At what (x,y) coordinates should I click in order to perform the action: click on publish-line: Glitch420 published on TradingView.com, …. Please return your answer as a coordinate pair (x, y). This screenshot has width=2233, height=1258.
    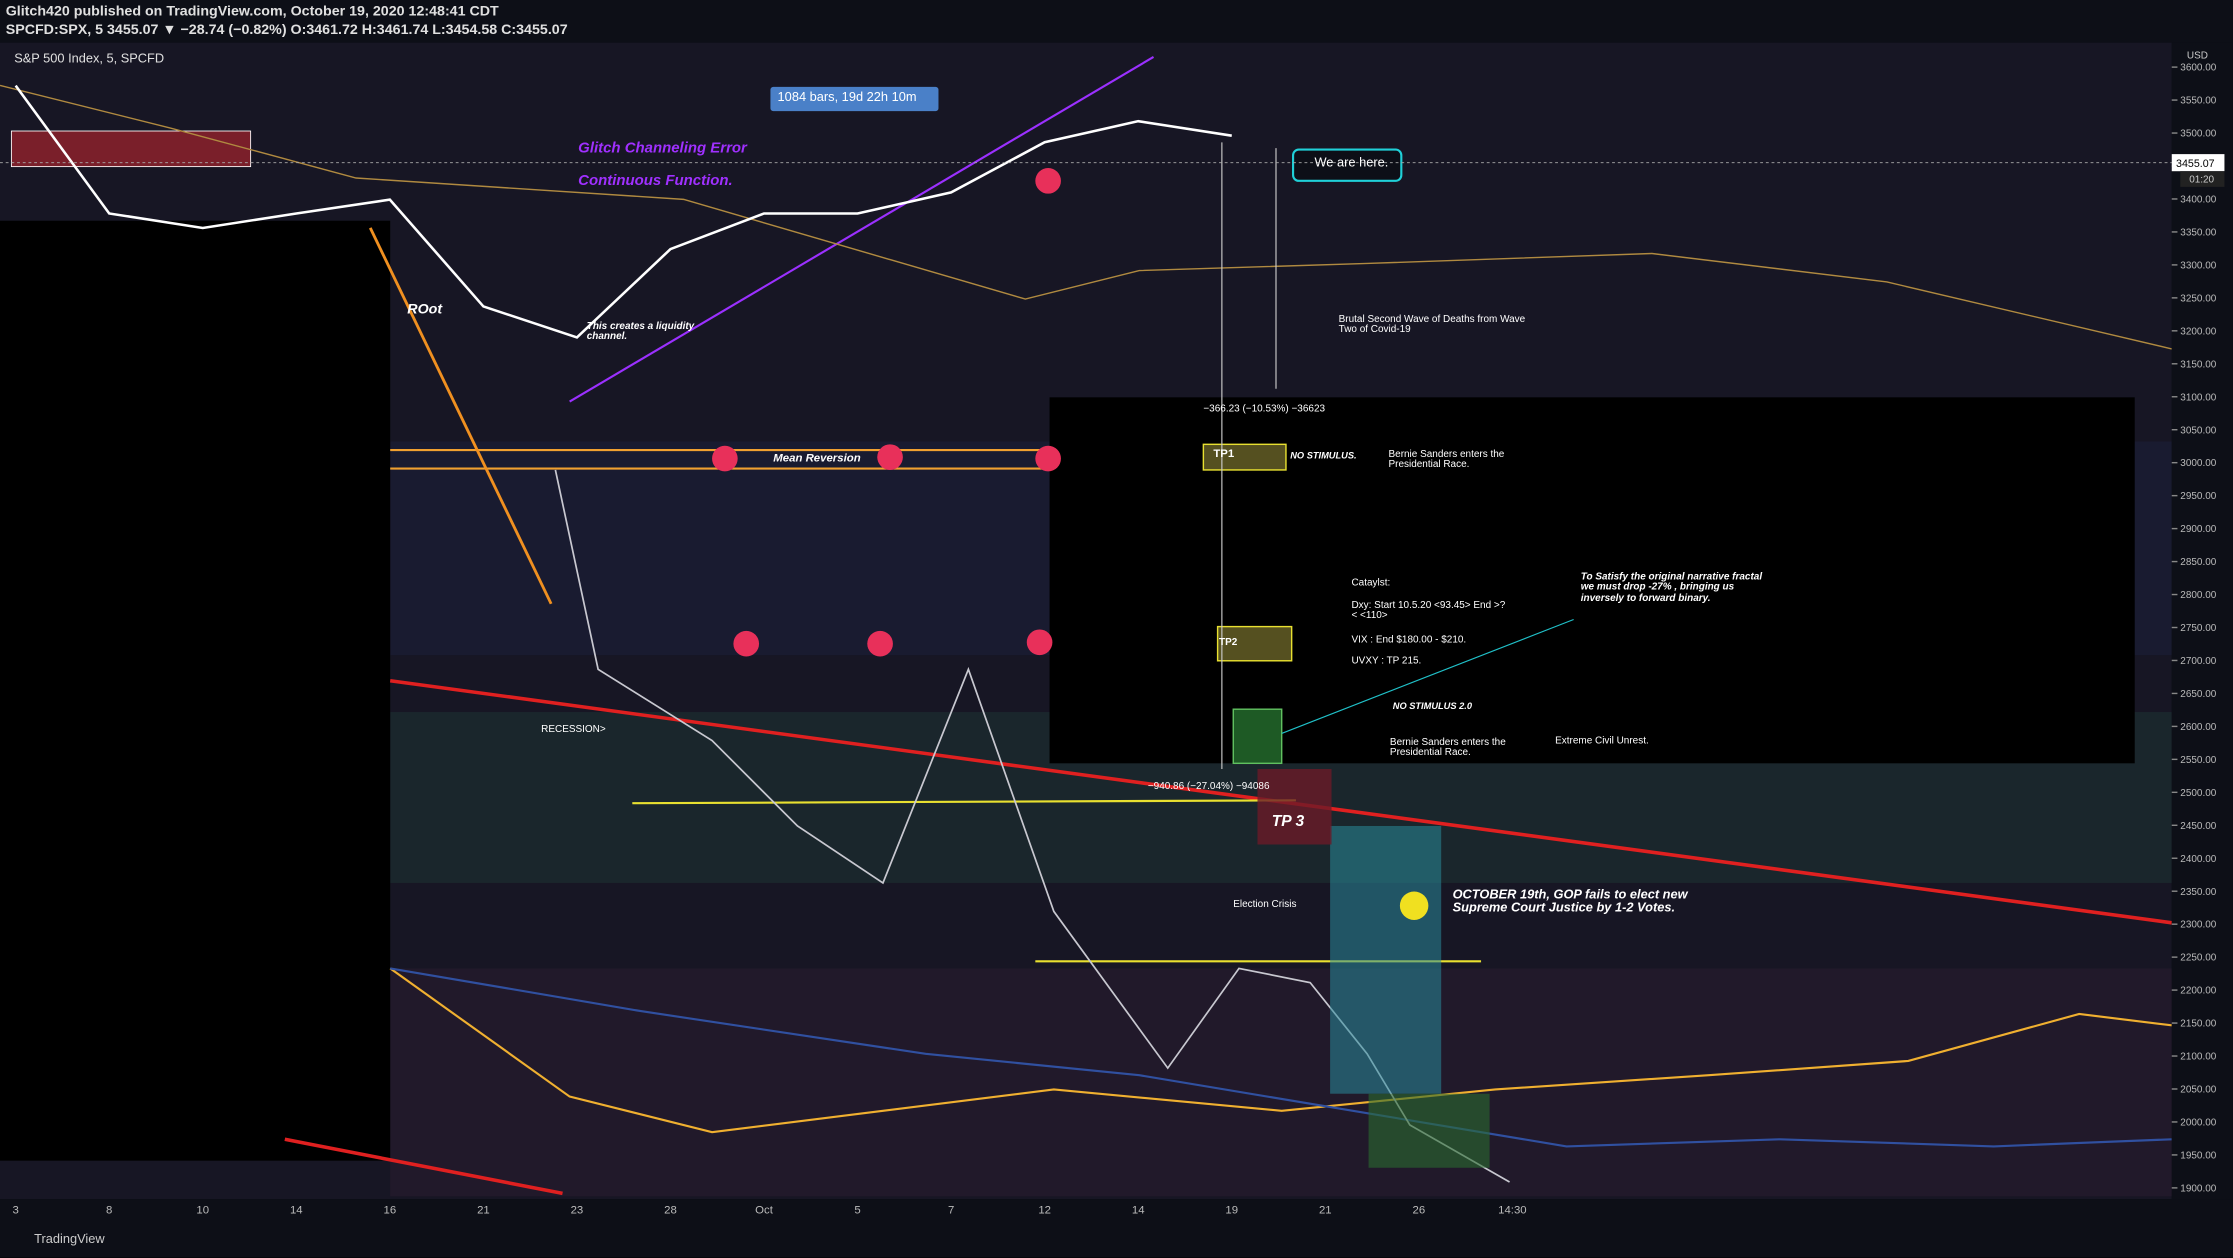
    Looking at the image, I should click on (252, 12).